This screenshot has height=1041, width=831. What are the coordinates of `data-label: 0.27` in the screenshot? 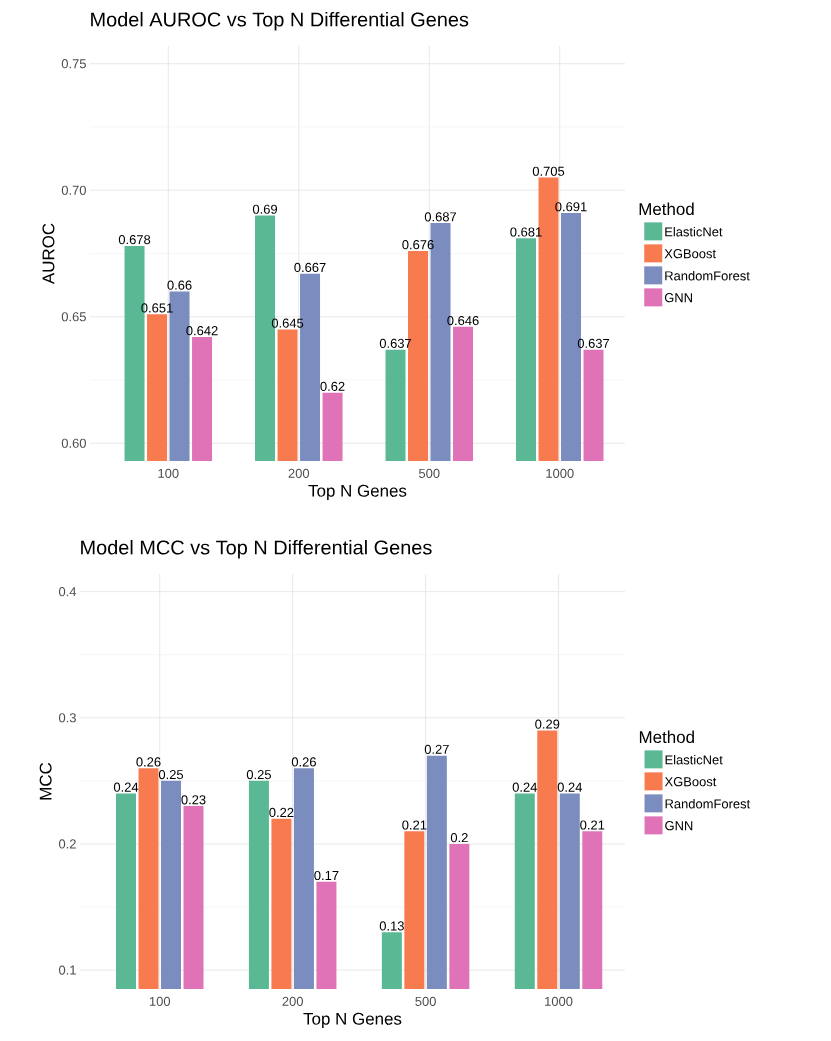 It's located at (436, 749).